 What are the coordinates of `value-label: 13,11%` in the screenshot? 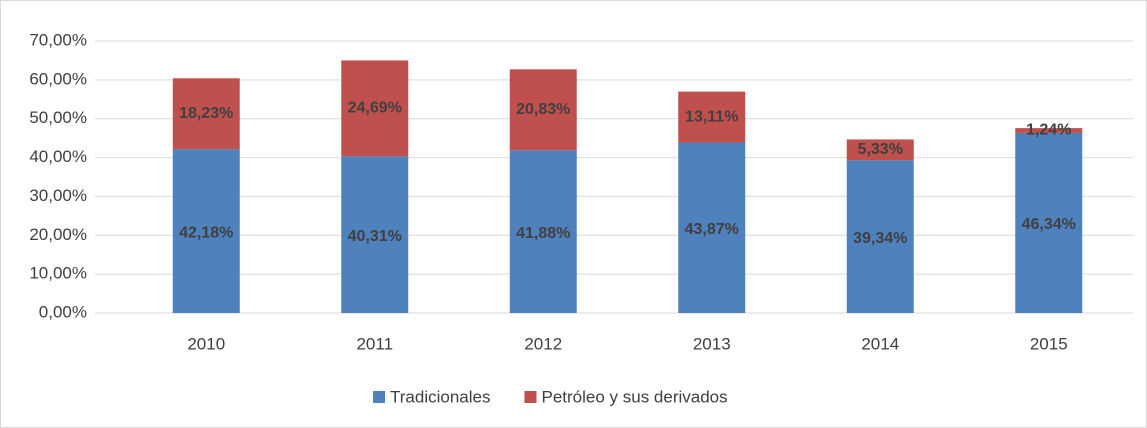 It's located at (711, 116).